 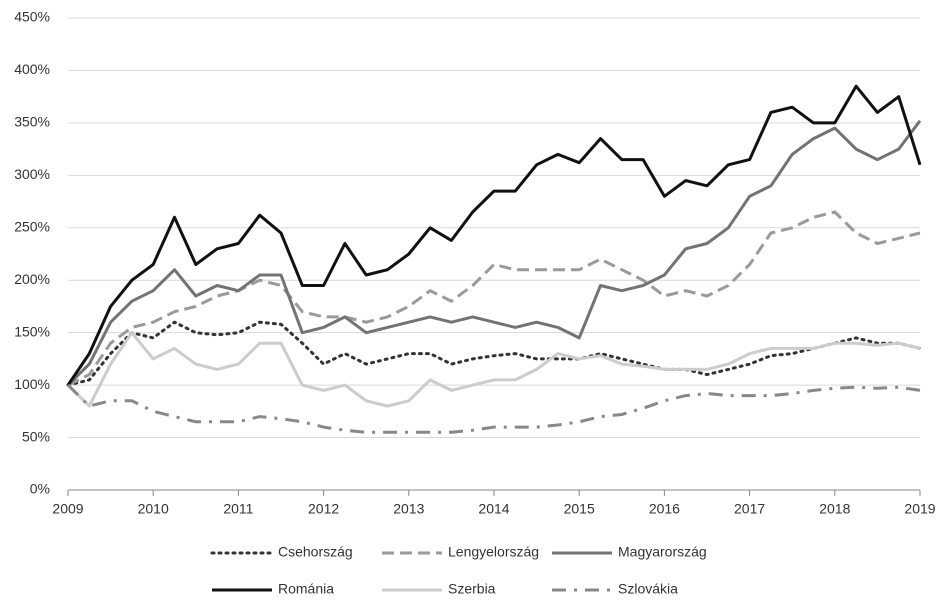 I want to click on x-tick-label: 2010, so click(x=153, y=509).